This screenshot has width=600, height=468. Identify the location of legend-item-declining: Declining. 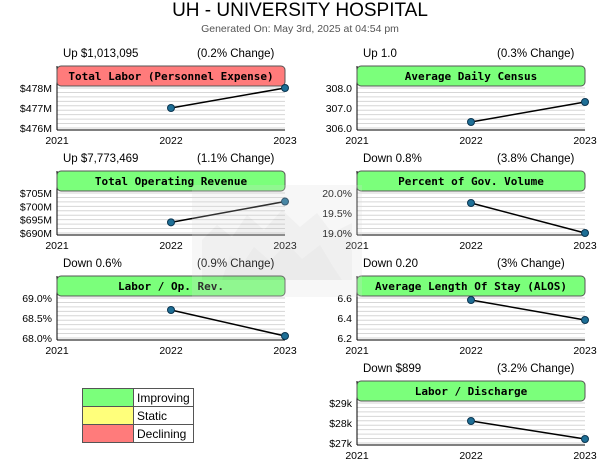
(138, 433).